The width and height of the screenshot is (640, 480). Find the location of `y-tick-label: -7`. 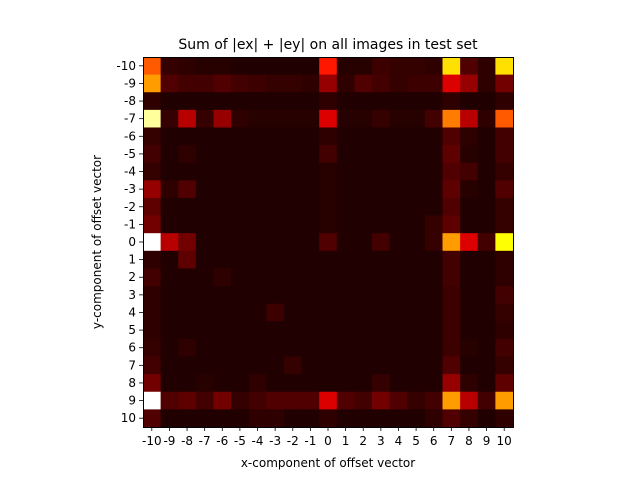

y-tick-label: -7 is located at coordinates (130, 119).